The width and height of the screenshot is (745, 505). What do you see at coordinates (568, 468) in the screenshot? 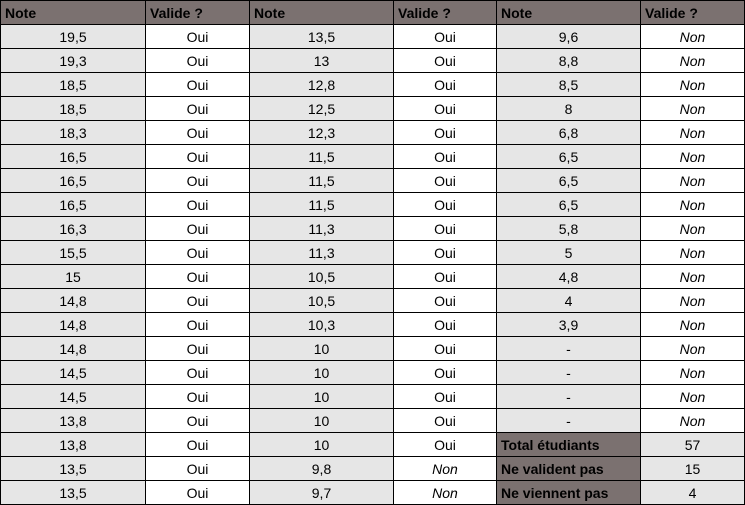
I see `summary-label: Ne valident pas` at bounding box center [568, 468].